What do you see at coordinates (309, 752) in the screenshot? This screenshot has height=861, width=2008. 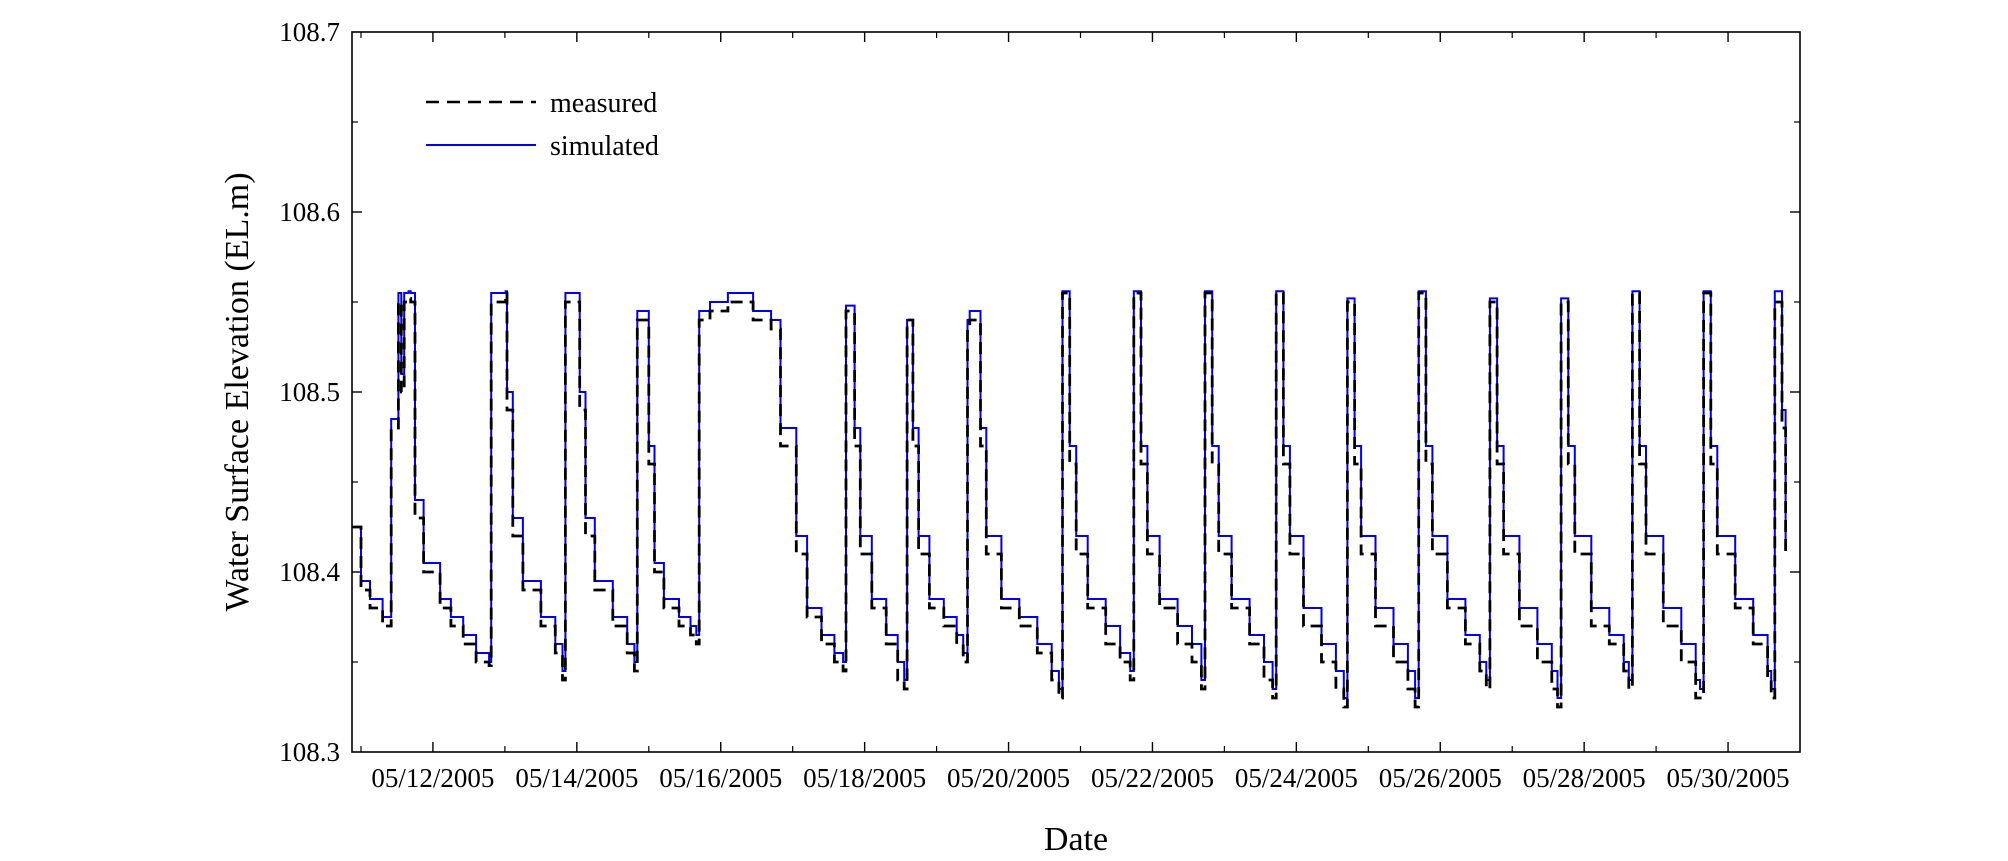 I see `y-tick-label: 108.3` at bounding box center [309, 752].